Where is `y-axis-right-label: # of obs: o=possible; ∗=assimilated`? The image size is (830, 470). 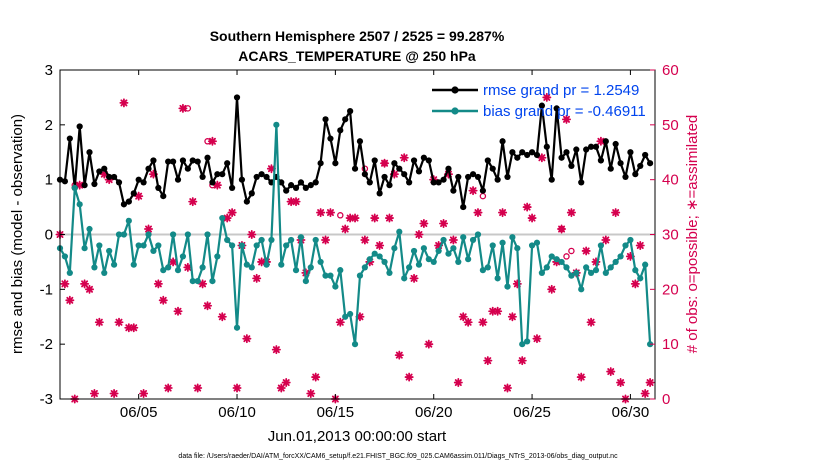 y-axis-right-label: # of obs: o=possible; ∗=assimilated is located at coordinates (692, 234).